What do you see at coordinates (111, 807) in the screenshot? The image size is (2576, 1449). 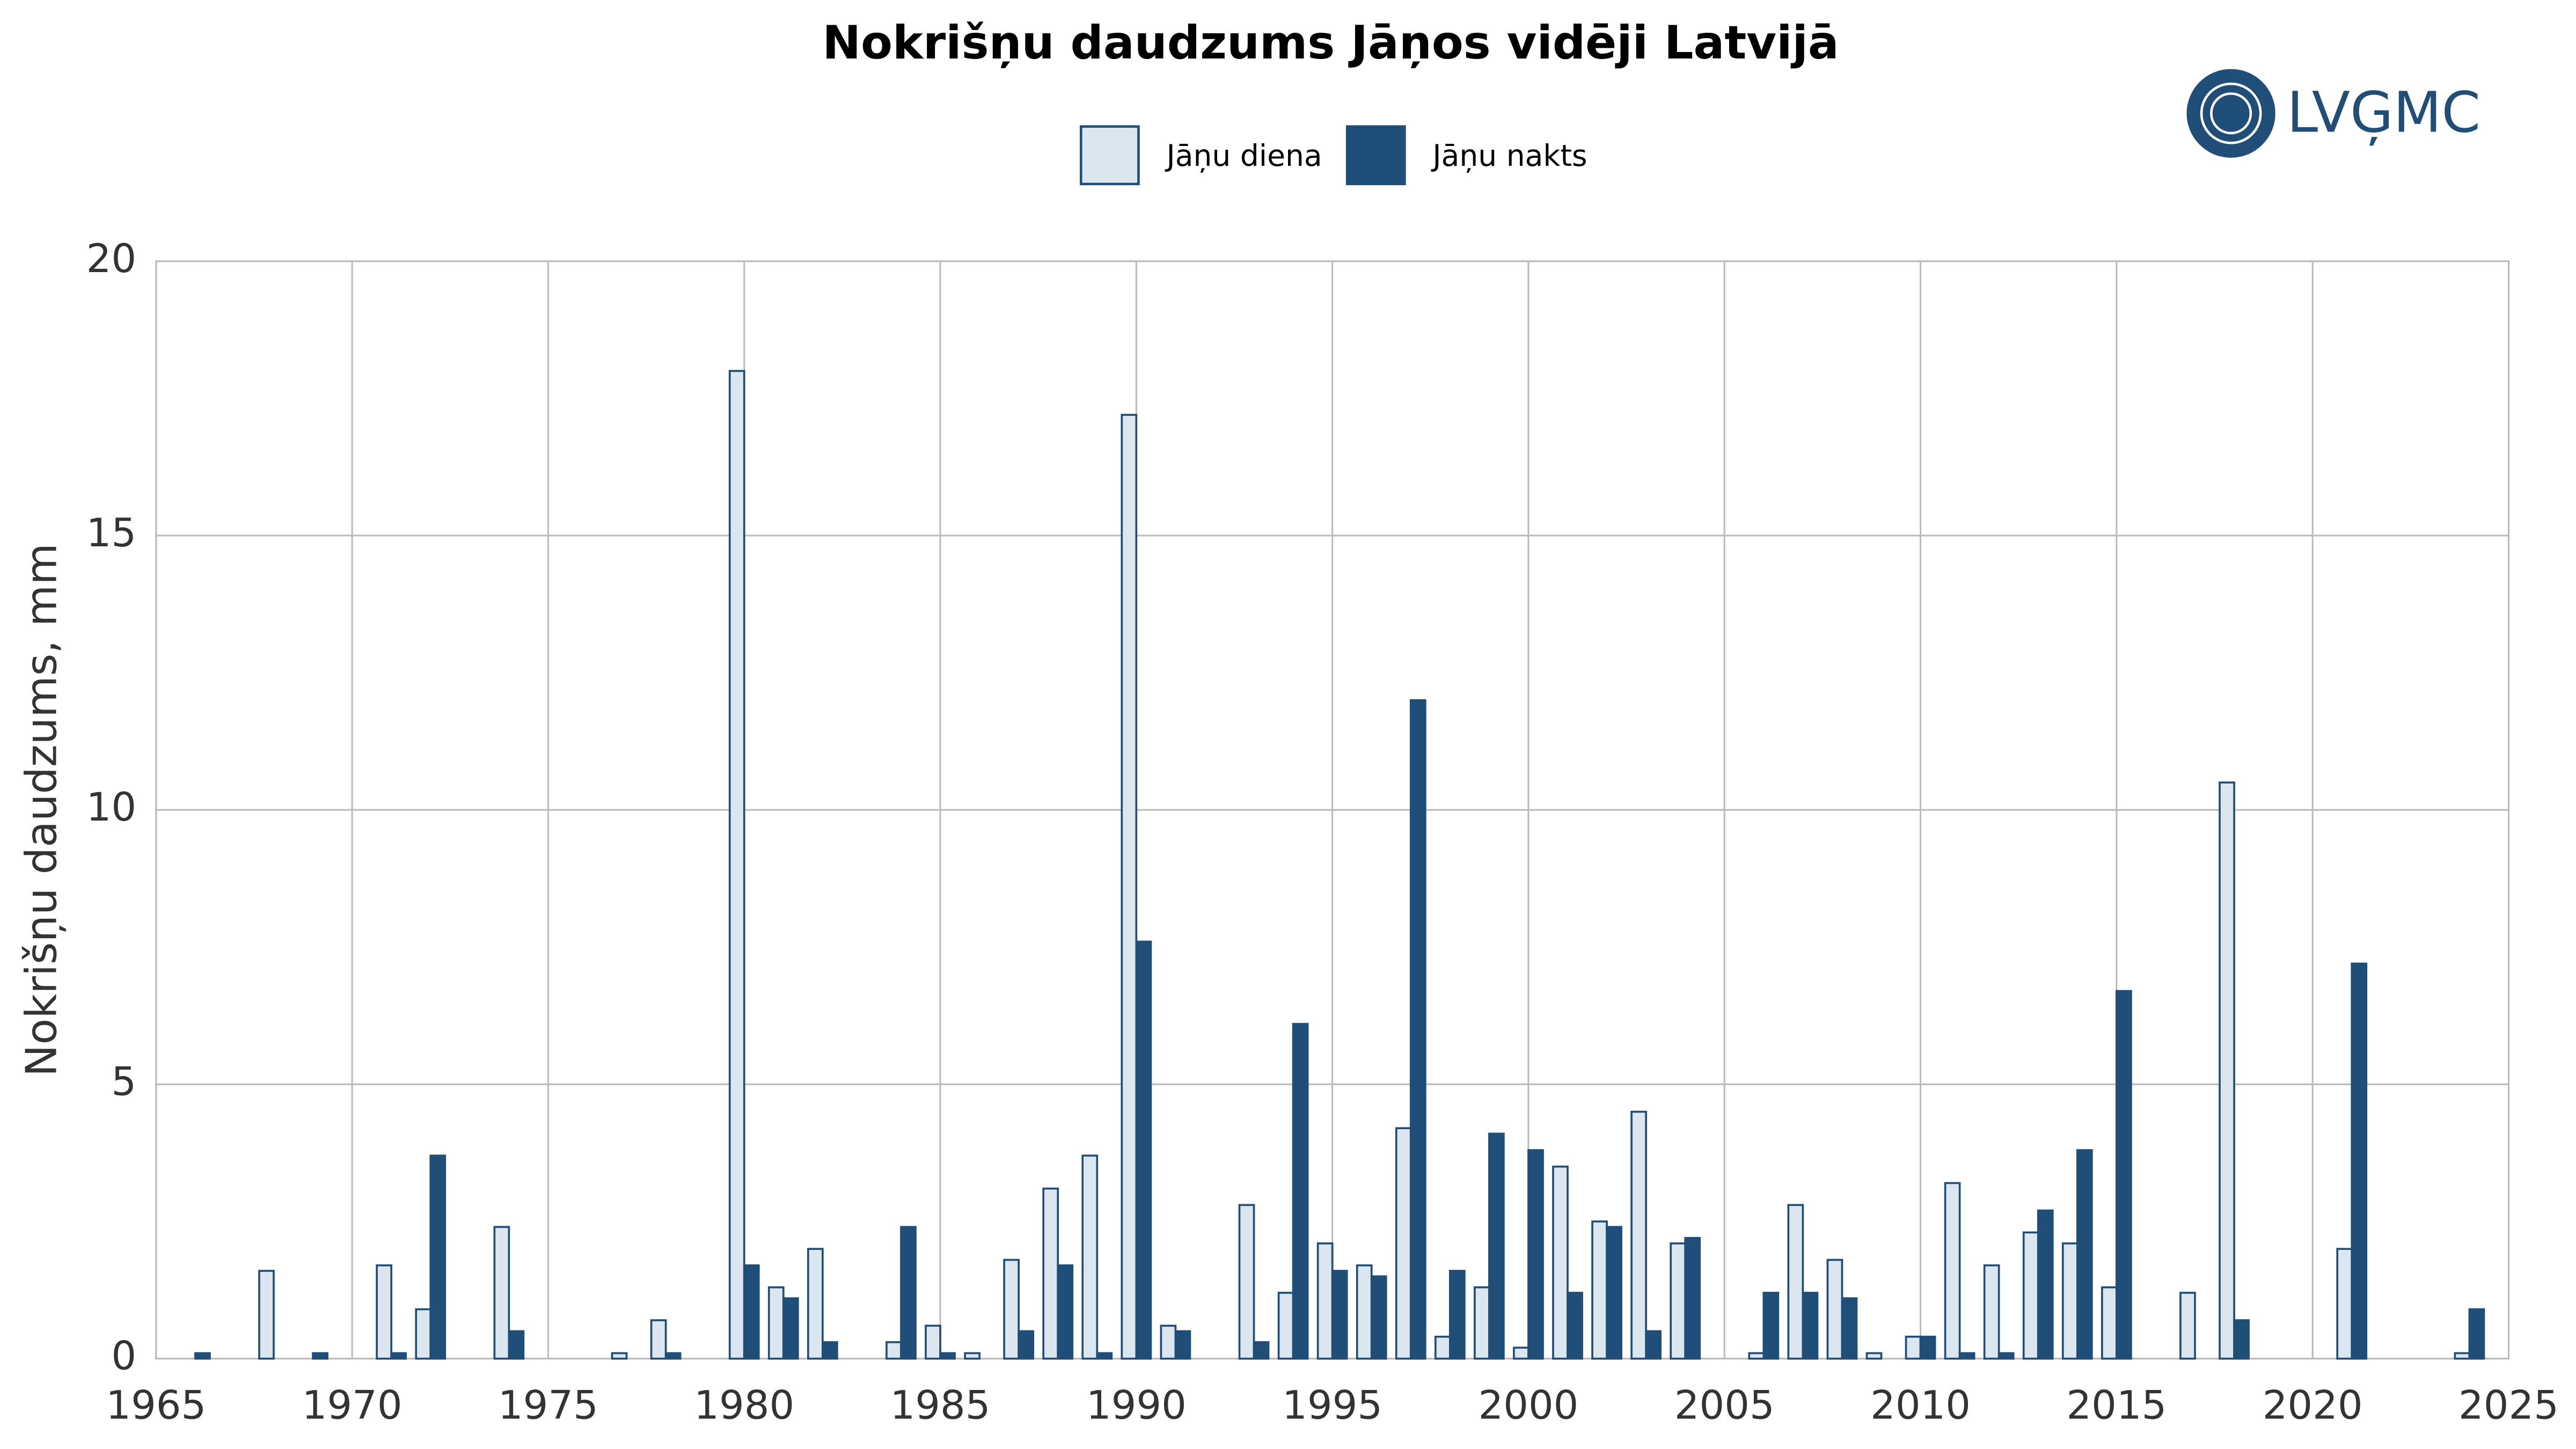 I see `y-tick-label: 10` at bounding box center [111, 807].